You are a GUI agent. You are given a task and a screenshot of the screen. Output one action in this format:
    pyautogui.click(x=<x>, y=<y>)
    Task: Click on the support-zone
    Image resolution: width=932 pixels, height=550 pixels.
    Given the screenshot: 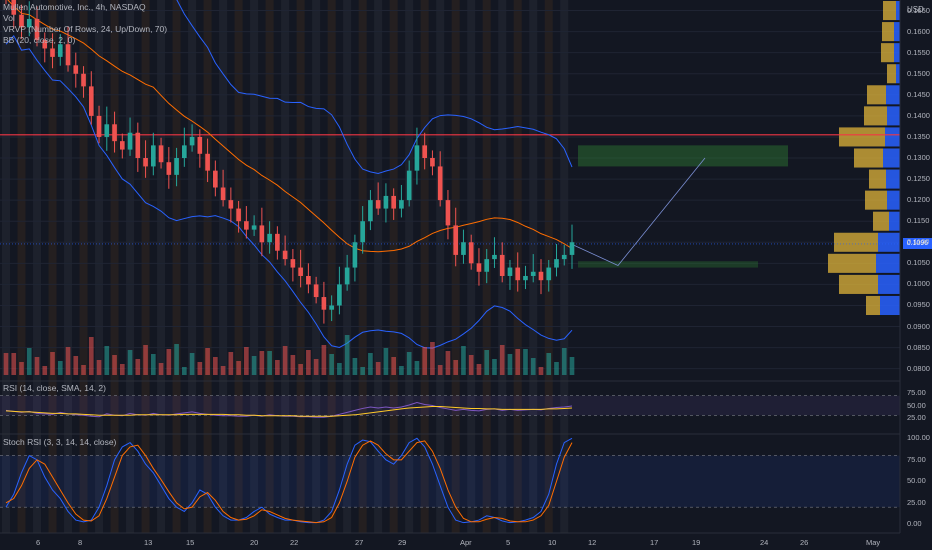 What is the action you would take?
    pyautogui.click(x=668, y=264)
    